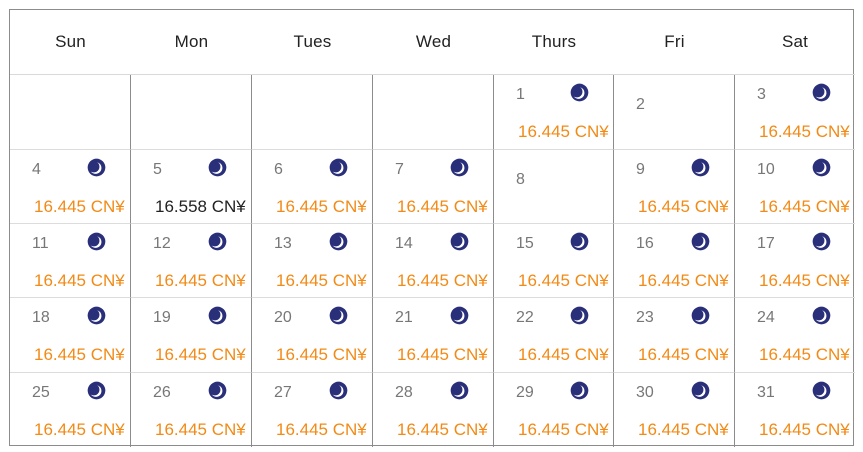 The width and height of the screenshot is (863, 452). I want to click on day-cell-19: 19 16.445 CN¥, so click(191, 334).